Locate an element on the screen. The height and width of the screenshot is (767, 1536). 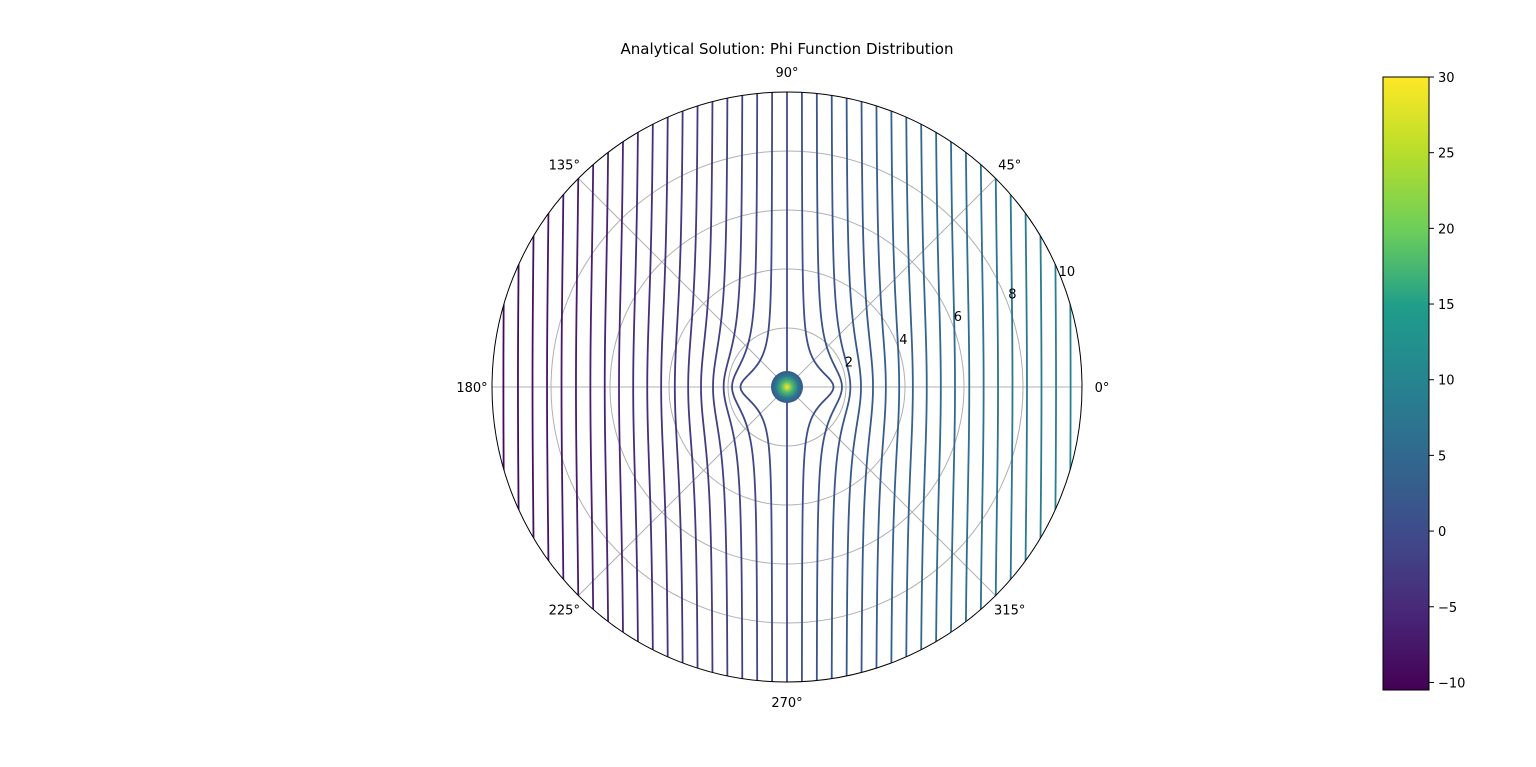
colorbar-label-30: 30 is located at coordinates (1446, 78).